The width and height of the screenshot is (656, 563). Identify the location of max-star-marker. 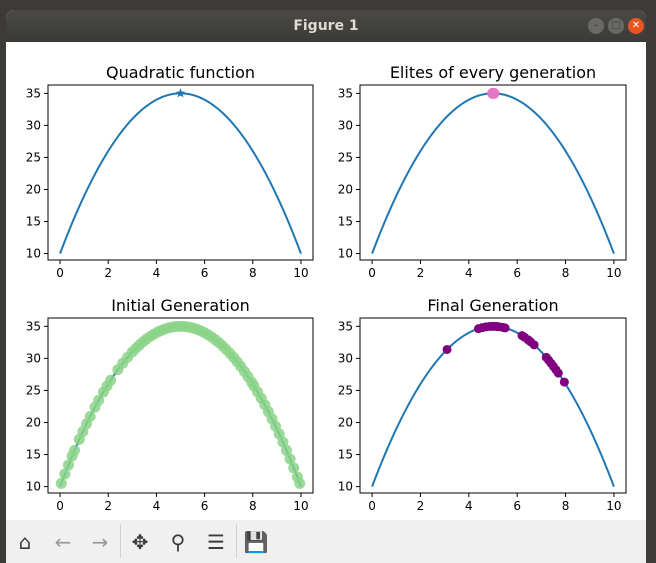
(180, 93).